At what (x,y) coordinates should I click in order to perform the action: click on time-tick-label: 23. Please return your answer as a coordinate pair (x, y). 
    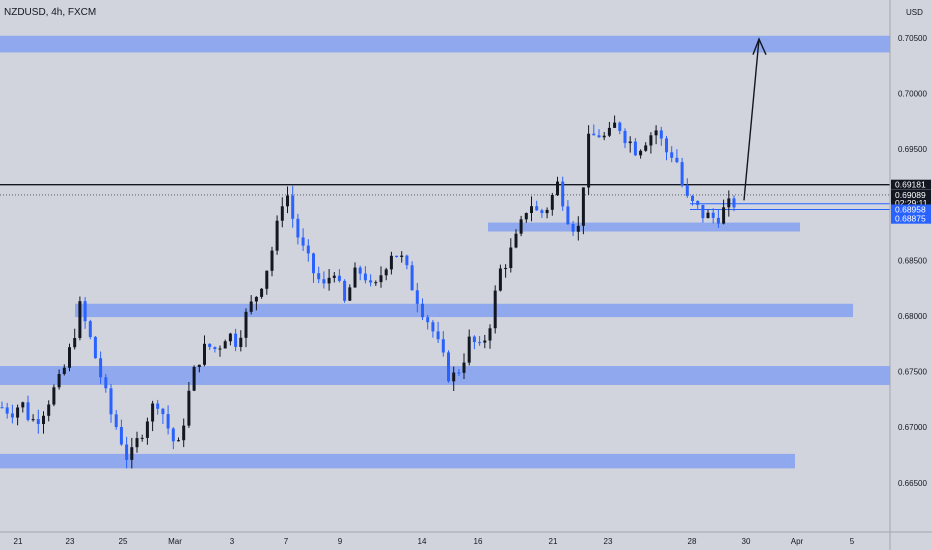
    Looking at the image, I should click on (608, 541).